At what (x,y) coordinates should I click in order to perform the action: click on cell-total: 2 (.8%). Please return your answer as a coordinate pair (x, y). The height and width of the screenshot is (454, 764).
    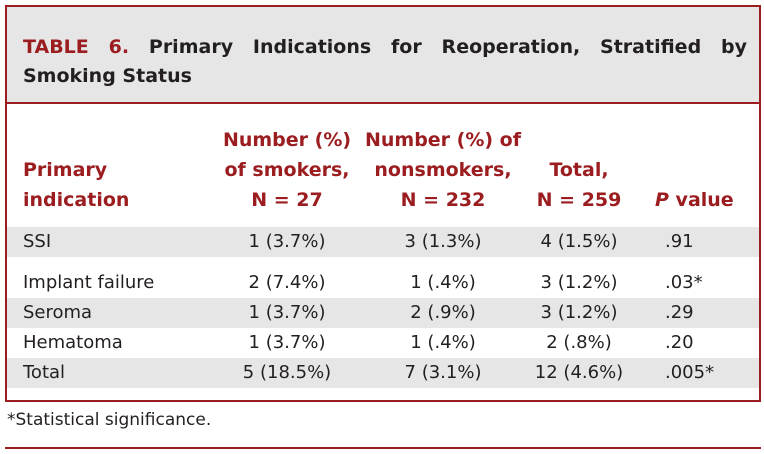
    Looking at the image, I should click on (579, 342).